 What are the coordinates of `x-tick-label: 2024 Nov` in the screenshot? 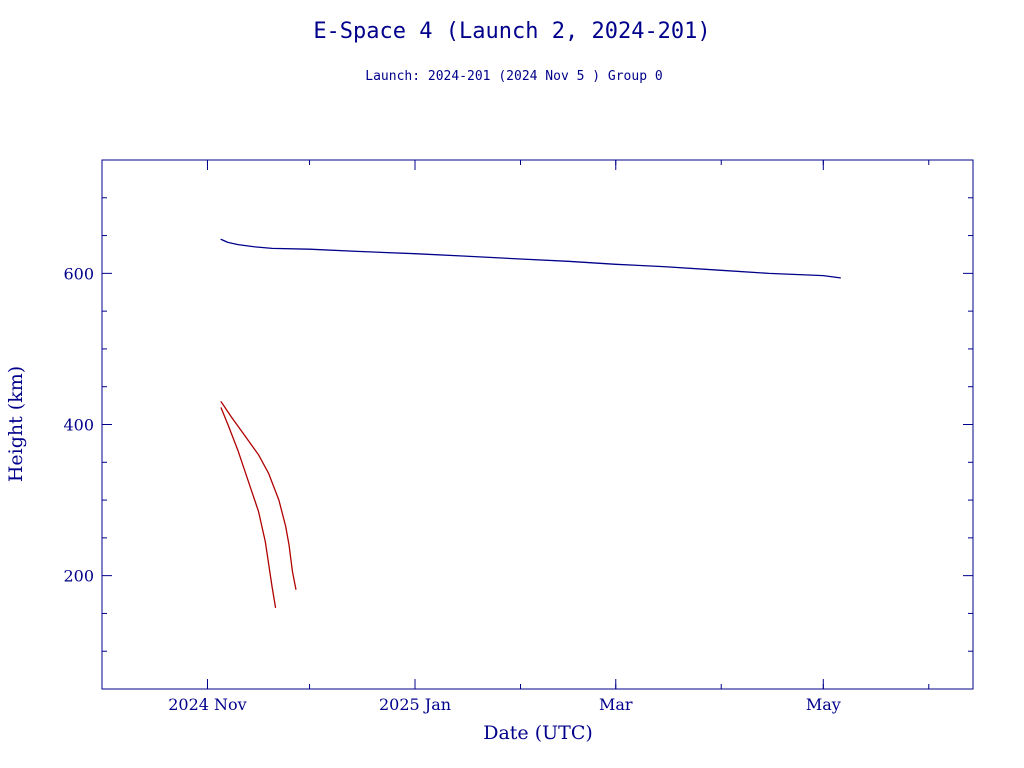 It's located at (207, 704).